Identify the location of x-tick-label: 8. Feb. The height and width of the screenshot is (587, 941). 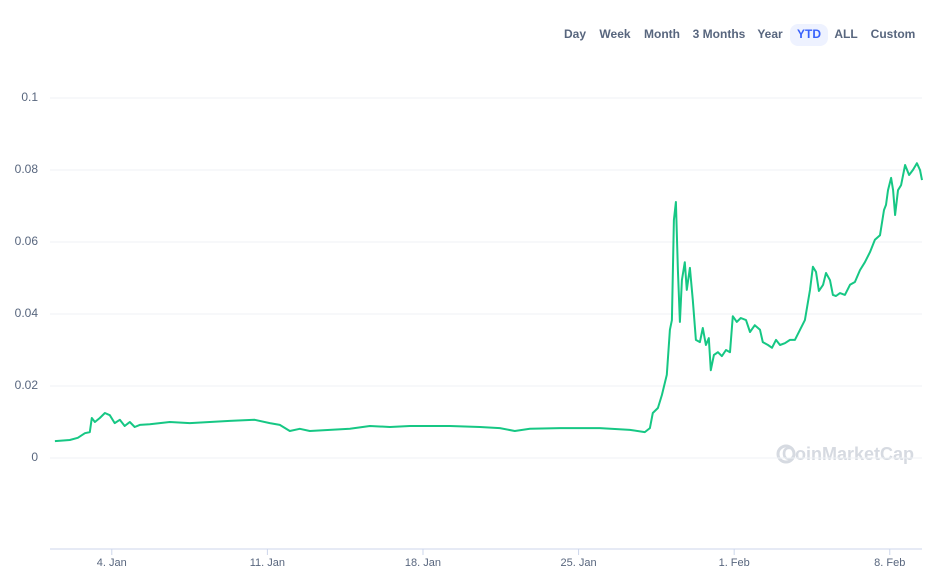
(889, 563).